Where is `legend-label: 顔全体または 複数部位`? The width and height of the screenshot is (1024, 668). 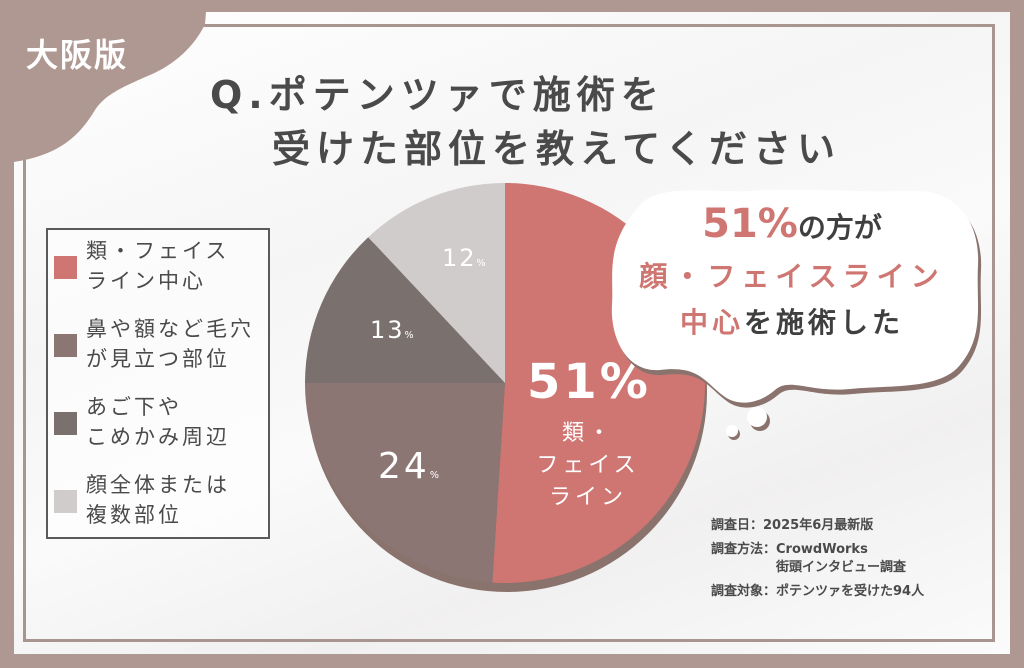 legend-label: 顔全体または 複数部位 is located at coordinates (158, 500).